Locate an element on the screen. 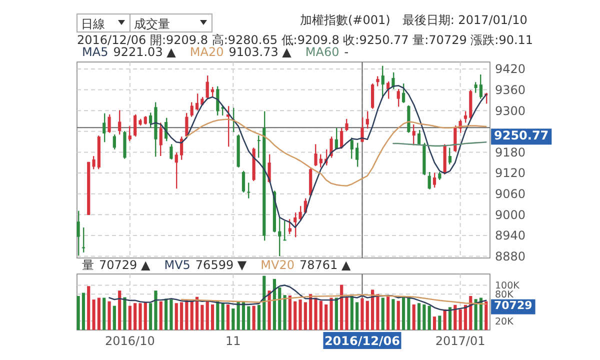 The height and width of the screenshot is (360, 600). chart-title: 加權指數(#001) is located at coordinates (345, 20).